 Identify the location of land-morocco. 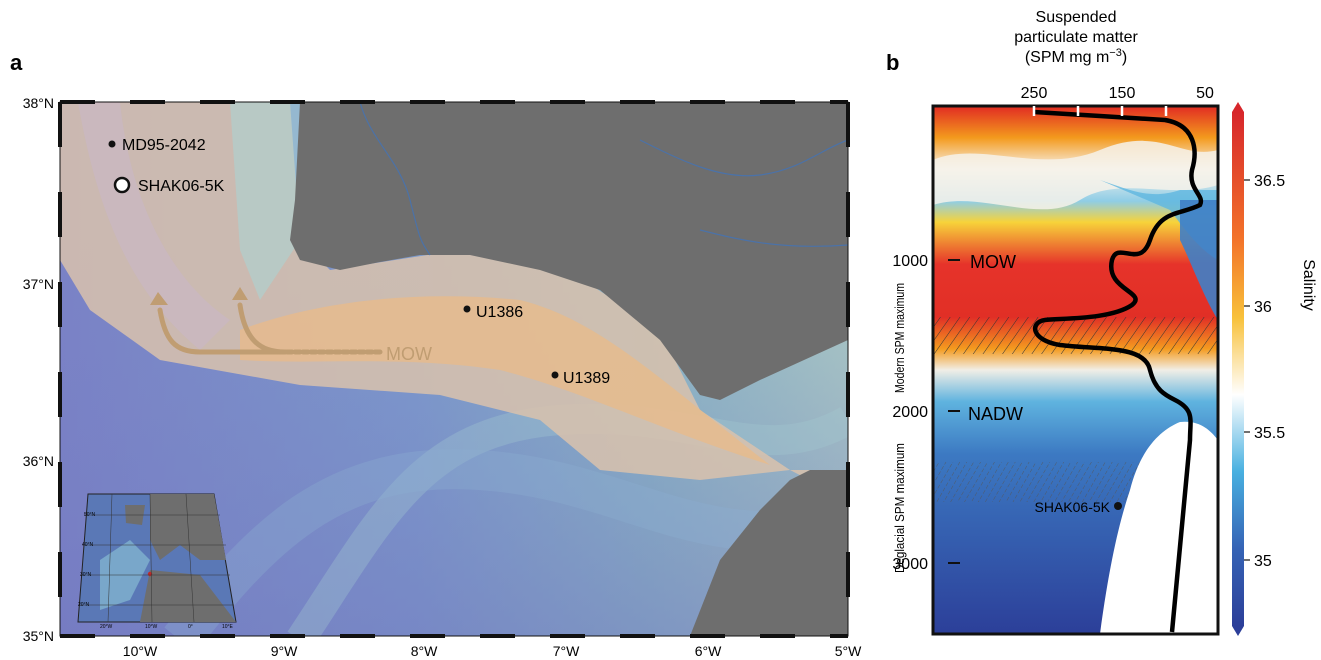
(769, 553).